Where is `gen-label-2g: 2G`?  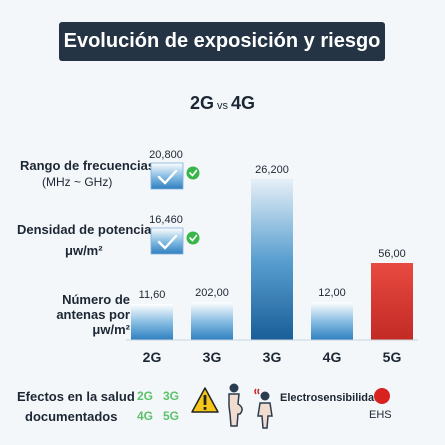 gen-label-2g: 2G is located at coordinates (145, 396).